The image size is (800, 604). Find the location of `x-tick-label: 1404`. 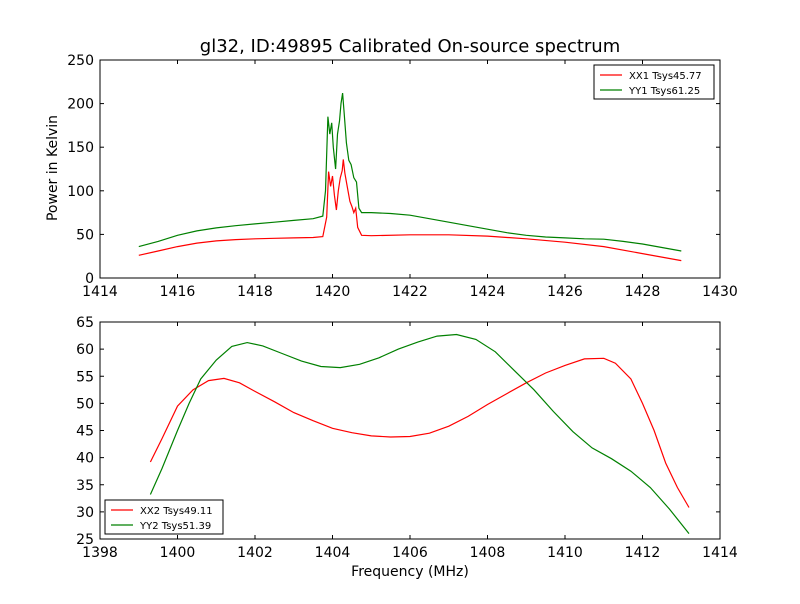

x-tick-label: 1404 is located at coordinates (333, 553).